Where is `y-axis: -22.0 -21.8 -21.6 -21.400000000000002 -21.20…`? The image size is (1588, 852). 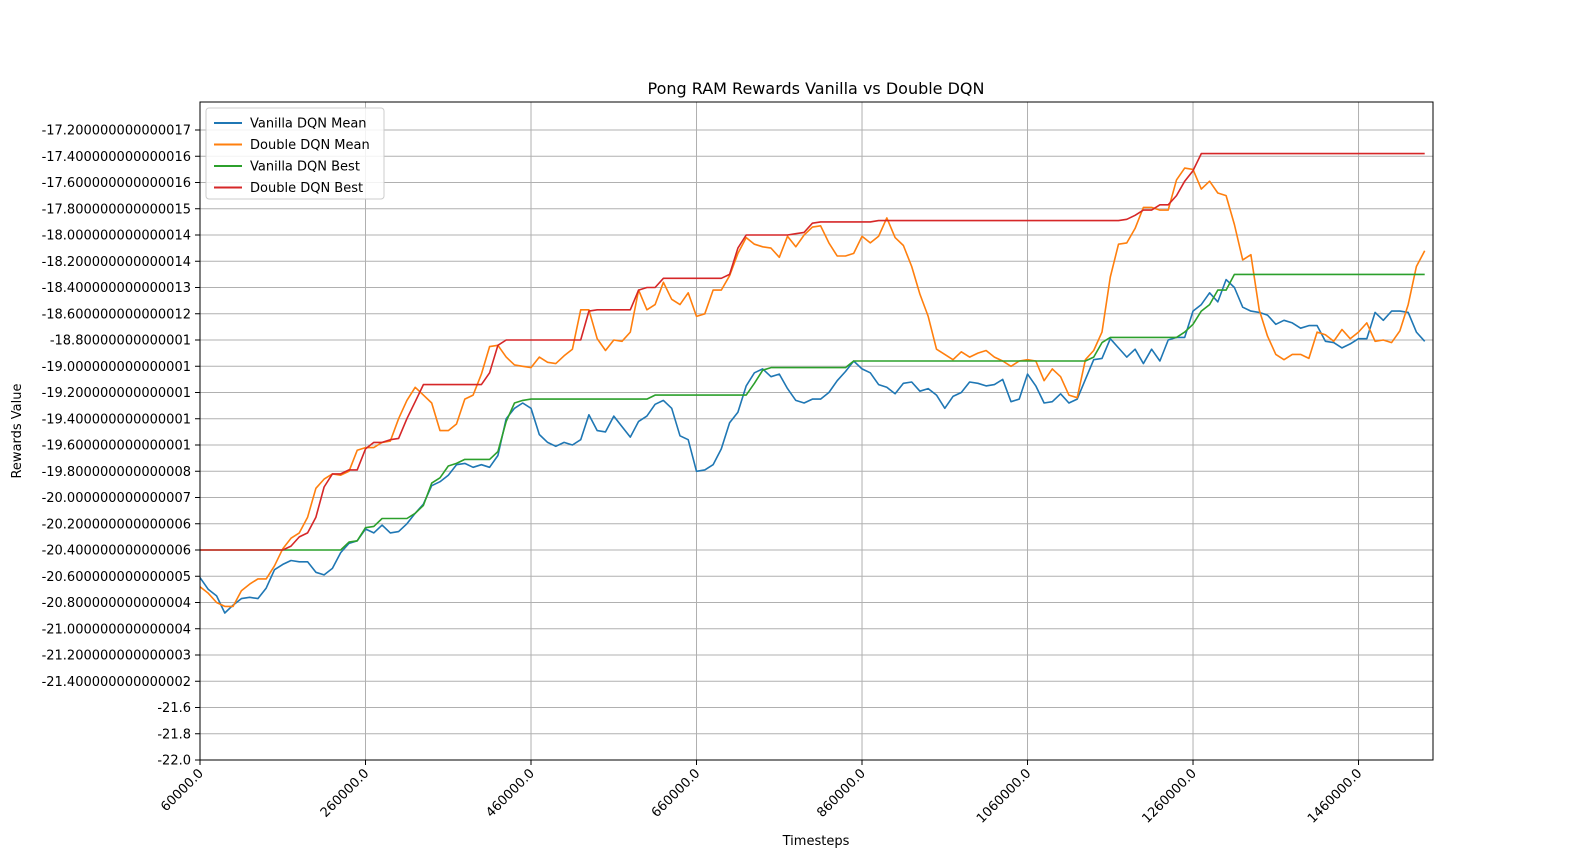 y-axis: -22.0 -21.8 -21.6 -21.400000000000002 -21.20… is located at coordinates (121, 446).